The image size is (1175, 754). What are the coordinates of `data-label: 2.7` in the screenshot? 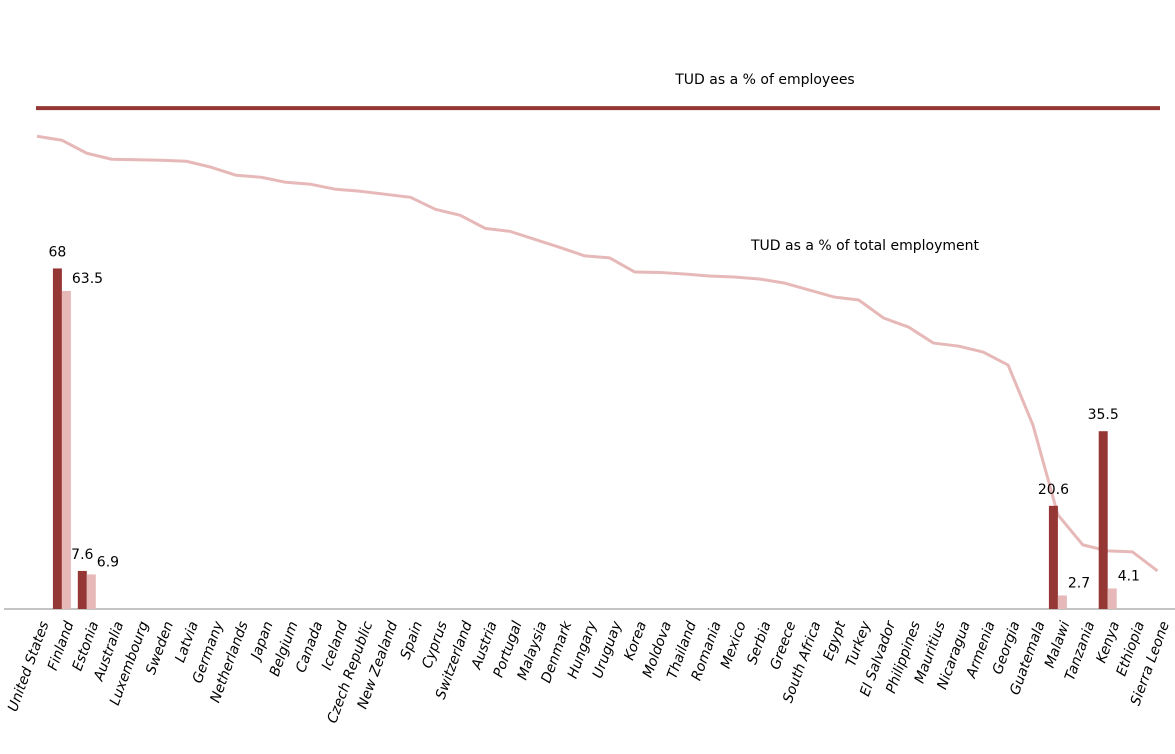 It's located at (1079, 583).